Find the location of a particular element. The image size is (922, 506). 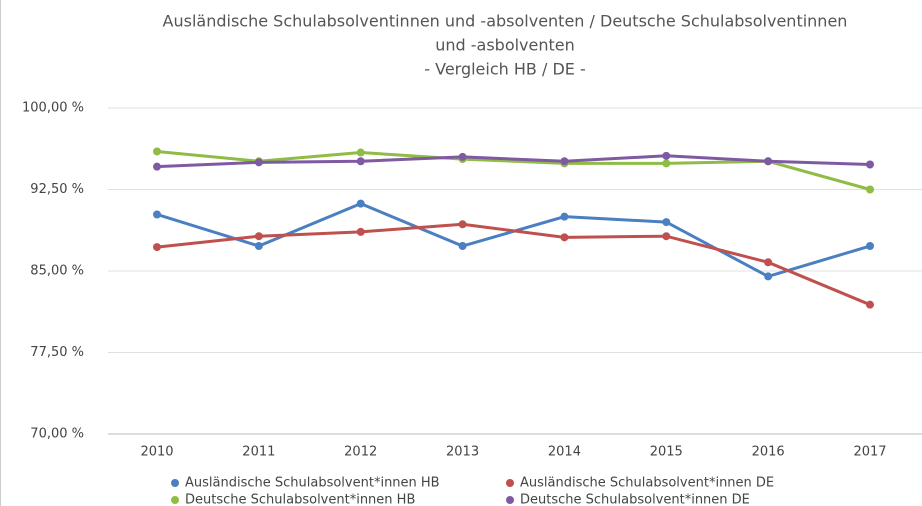

y-tick-label: 77,50 % is located at coordinates (57, 352).